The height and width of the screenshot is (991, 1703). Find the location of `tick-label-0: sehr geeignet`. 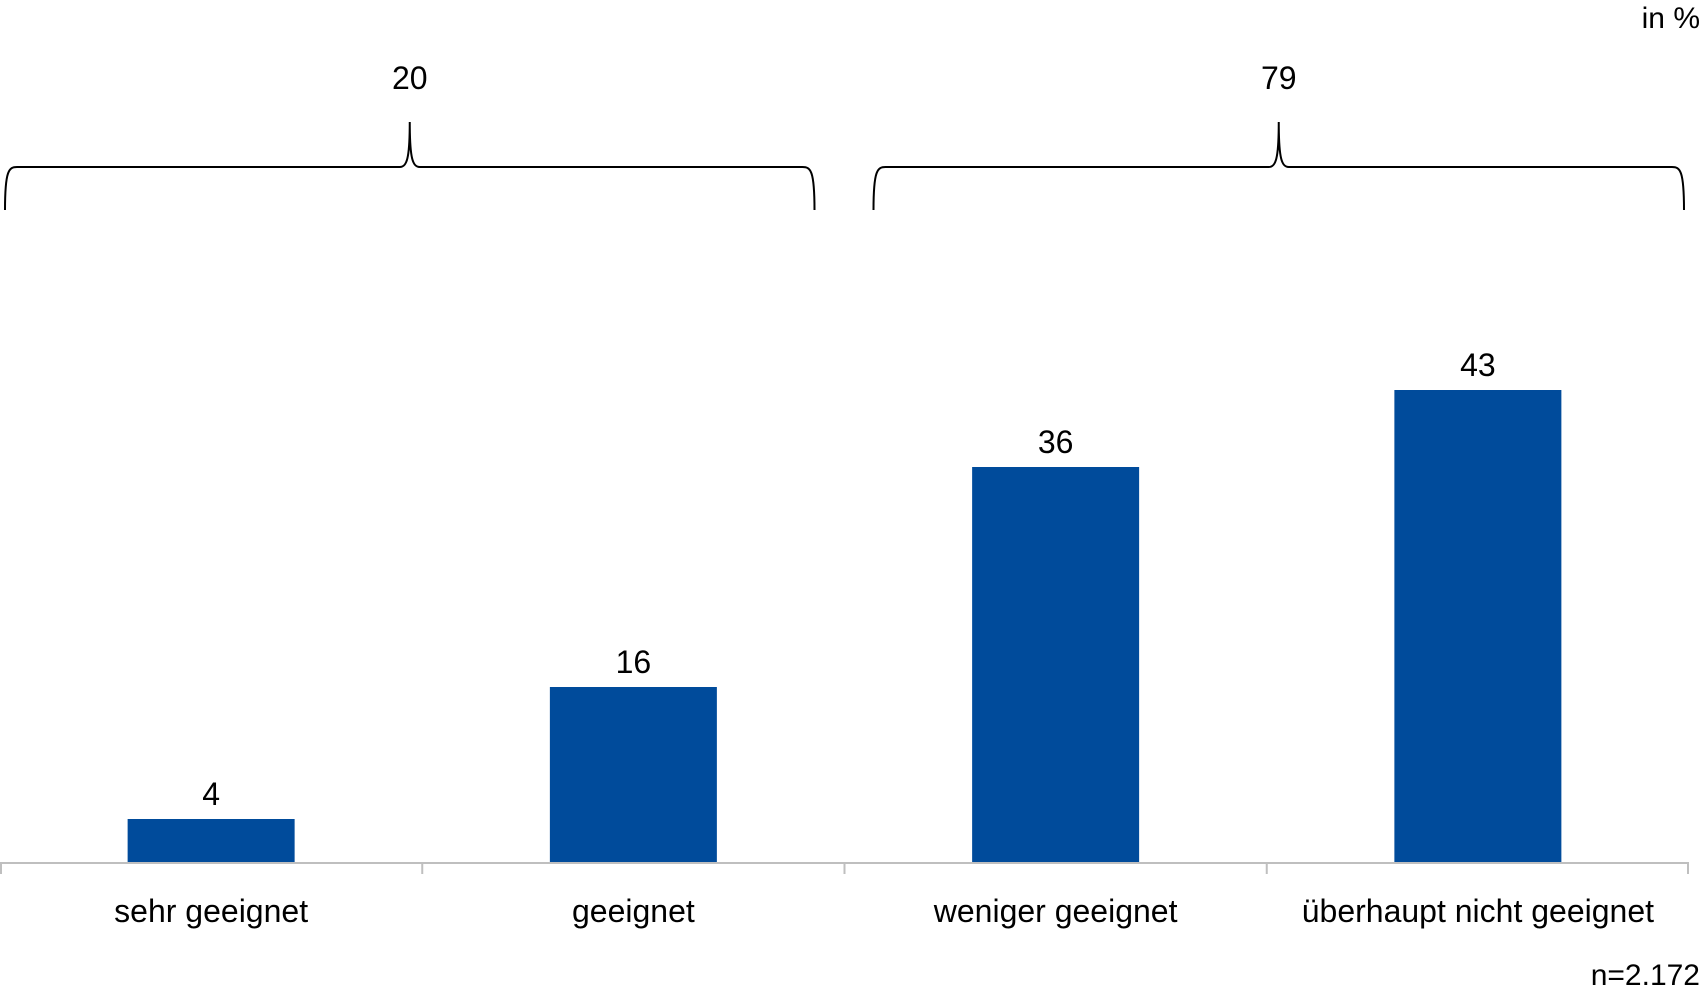

tick-label-0: sehr geeignet is located at coordinates (211, 911).